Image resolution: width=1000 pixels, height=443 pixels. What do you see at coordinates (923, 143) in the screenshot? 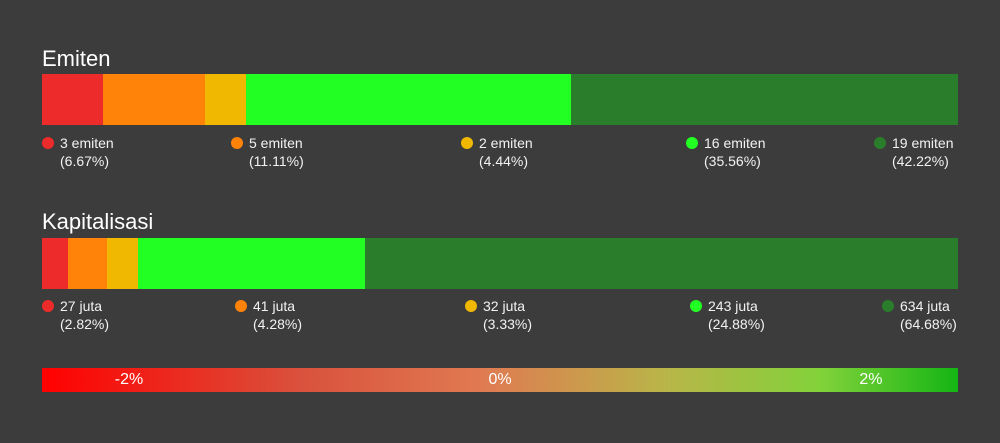
I see `legend-label: 19 emiten` at bounding box center [923, 143].